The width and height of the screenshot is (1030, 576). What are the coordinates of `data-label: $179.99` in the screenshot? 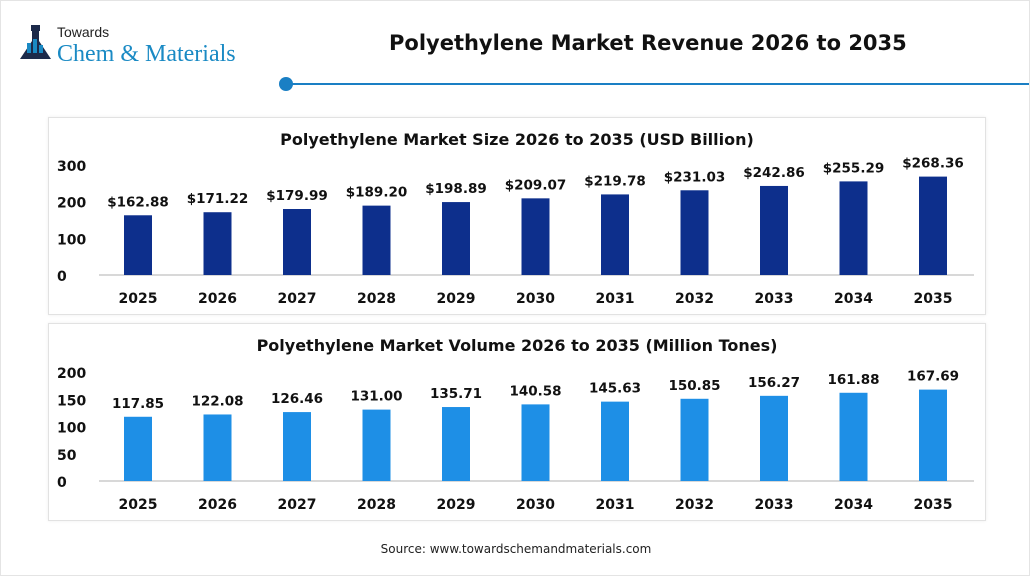 It's located at (297, 196).